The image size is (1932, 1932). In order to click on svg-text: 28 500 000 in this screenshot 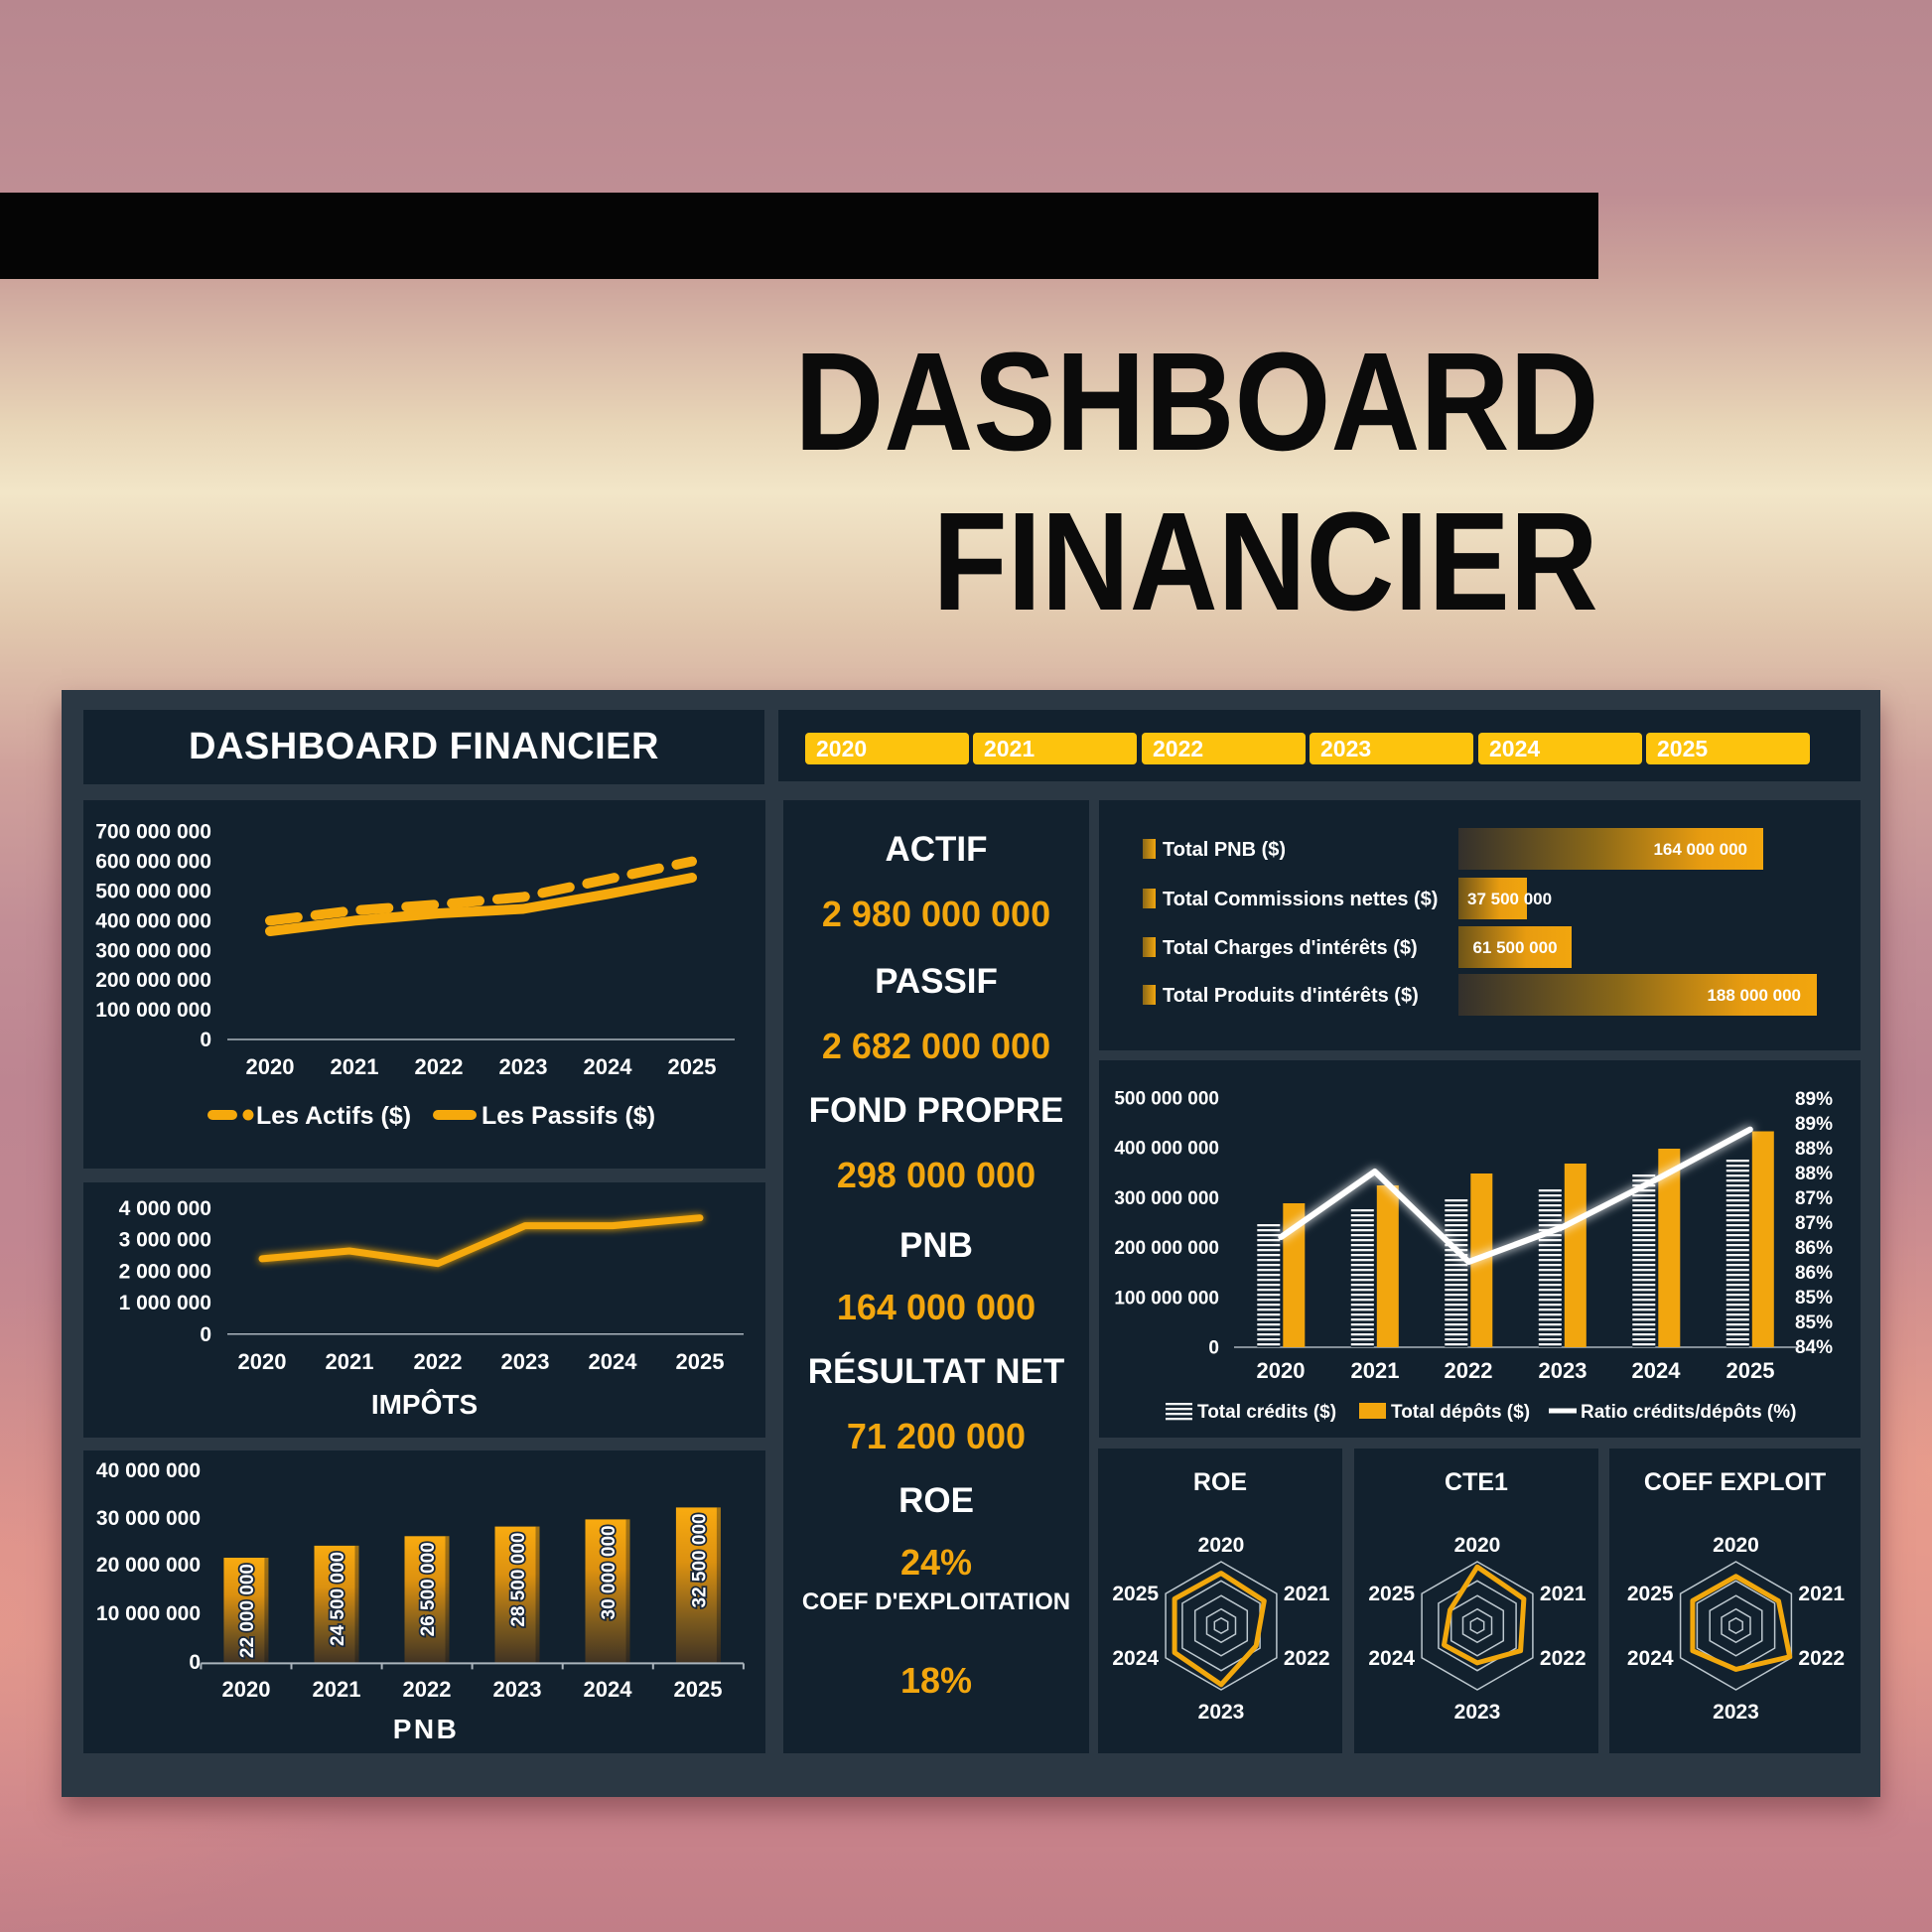, I will do `click(518, 1580)`.